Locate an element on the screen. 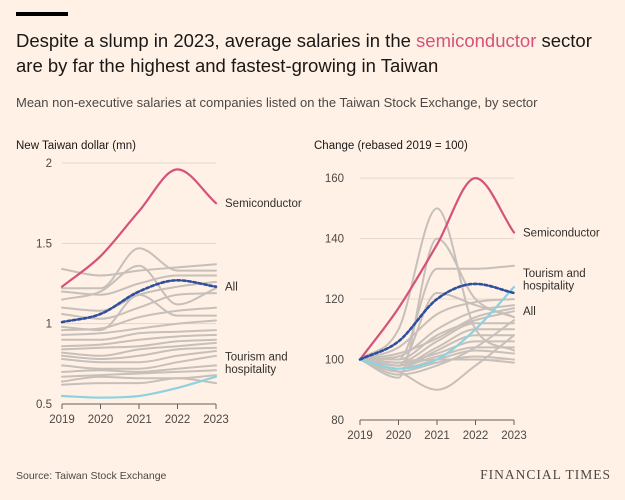  right-xtick-label: 2022 is located at coordinates (476, 436).